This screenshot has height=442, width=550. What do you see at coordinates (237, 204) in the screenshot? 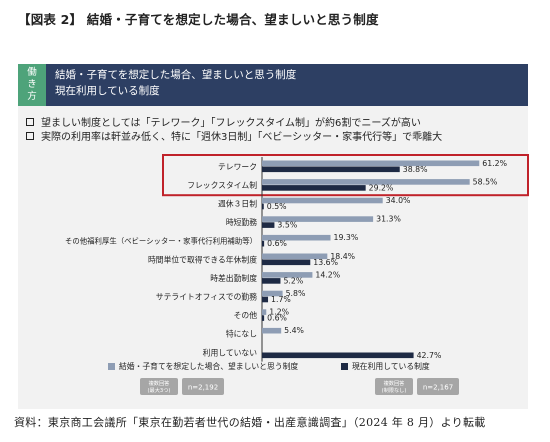
I see `category-label: 週休３日制` at bounding box center [237, 204].